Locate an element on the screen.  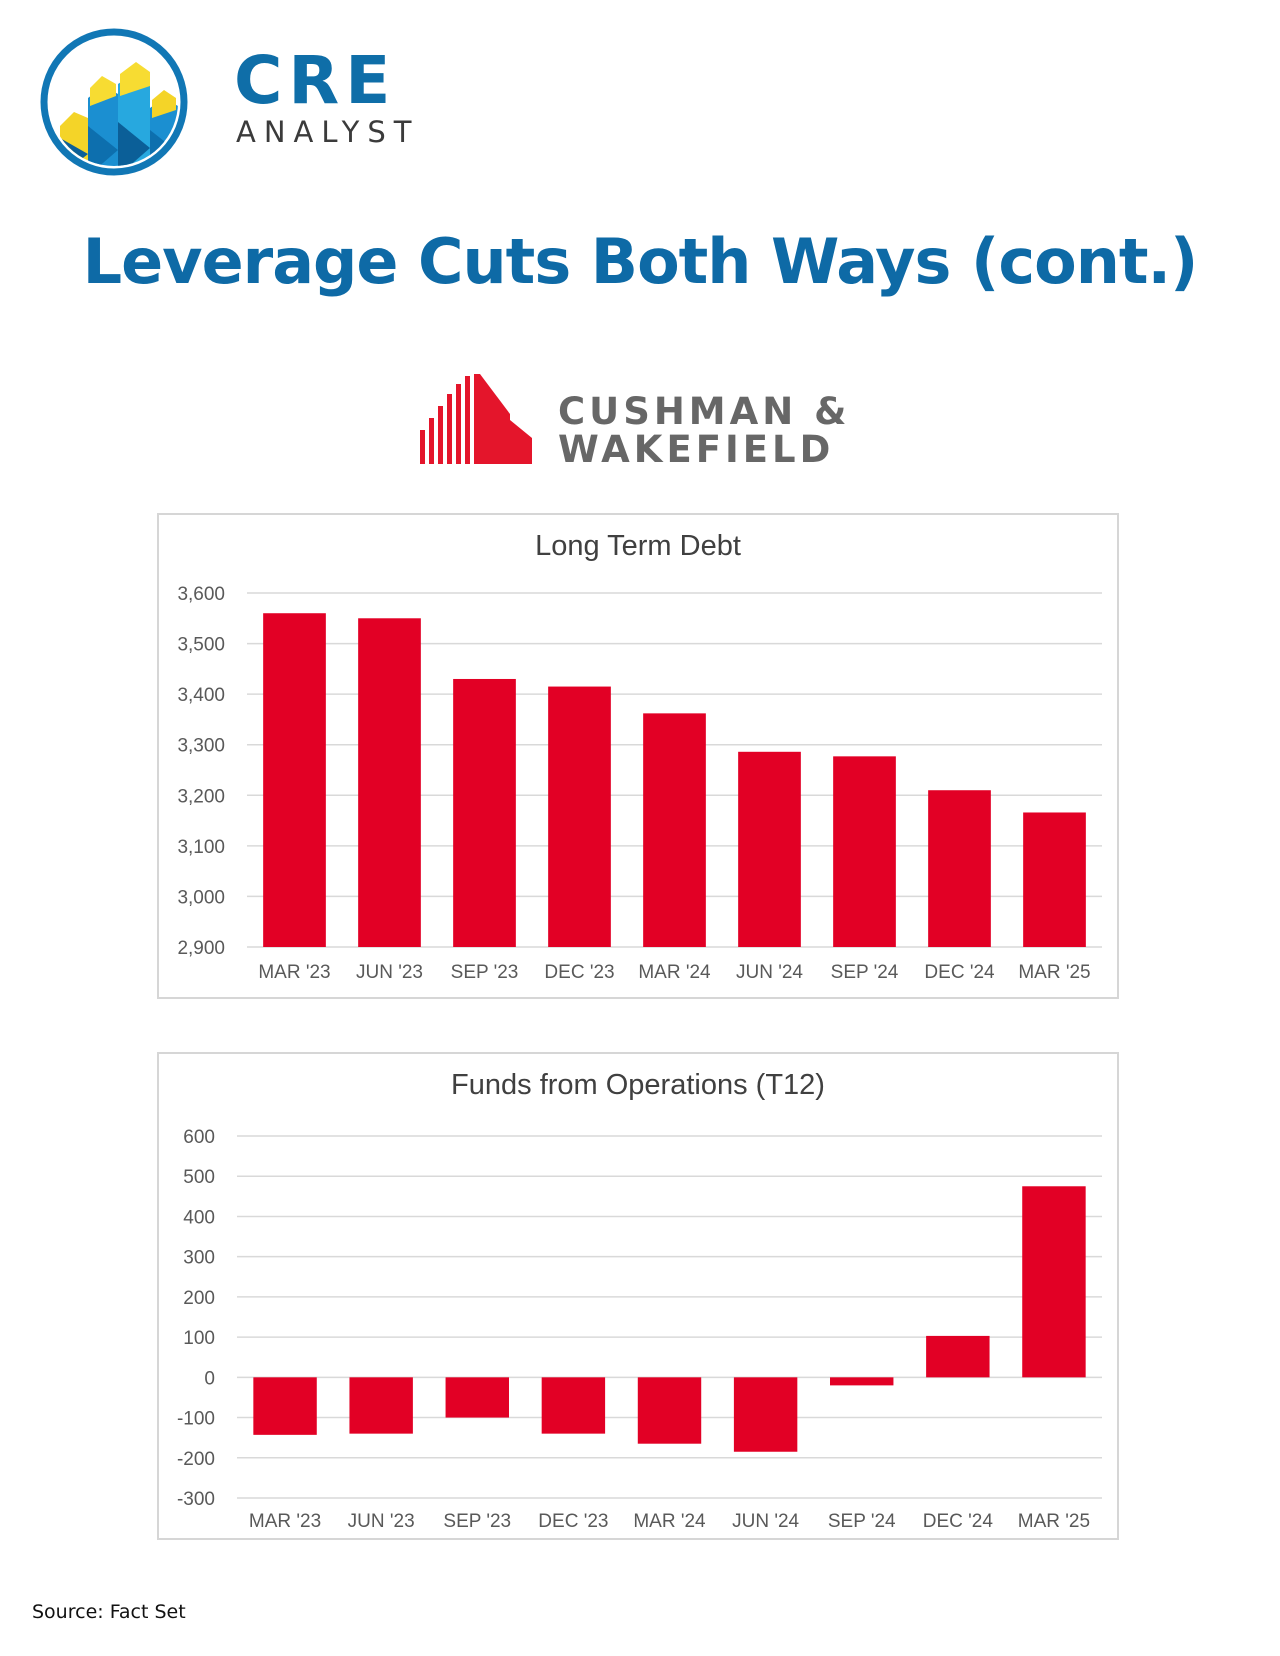
y-tick-label: 200 is located at coordinates (199, 1298).